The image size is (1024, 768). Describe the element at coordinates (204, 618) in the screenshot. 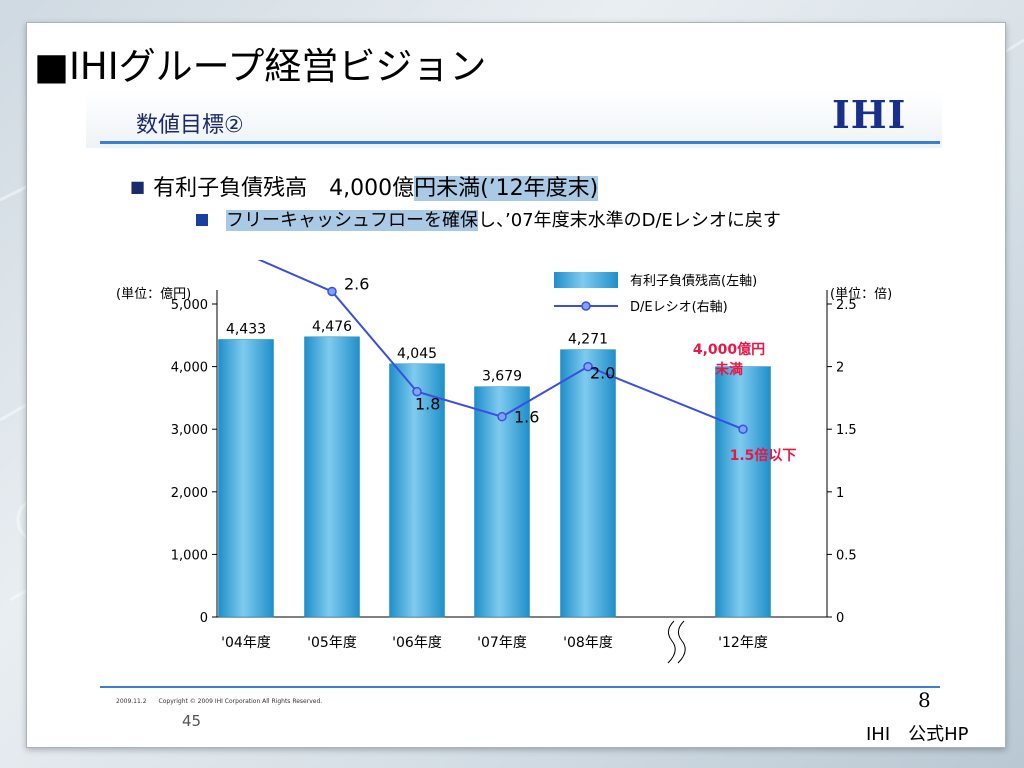

I see `left-tick-label: 0` at that location.